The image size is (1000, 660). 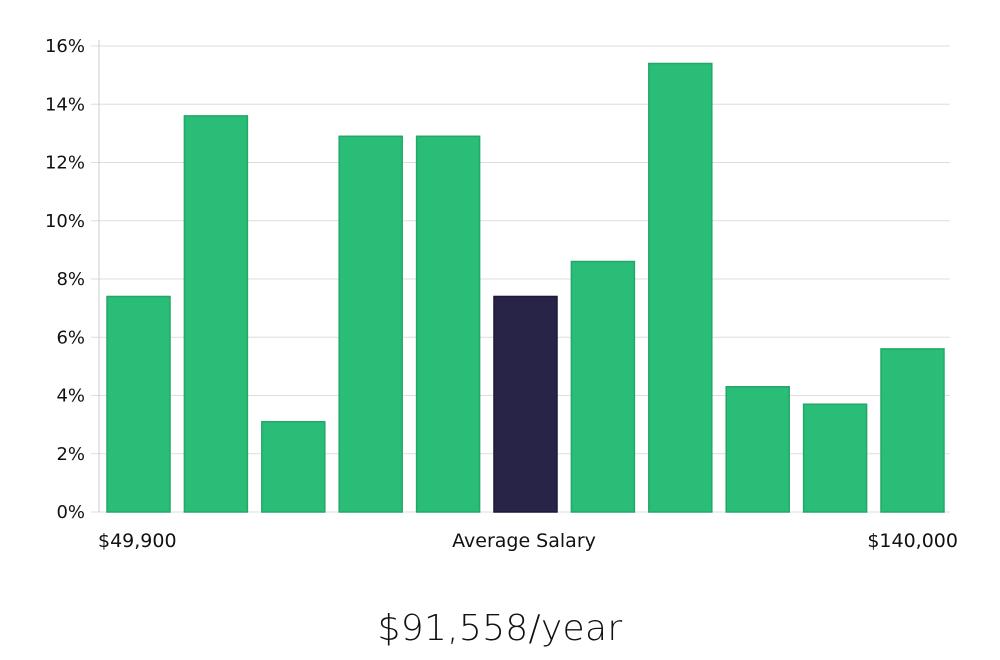 I want to click on x-label-min: $49,900, so click(x=137, y=541).